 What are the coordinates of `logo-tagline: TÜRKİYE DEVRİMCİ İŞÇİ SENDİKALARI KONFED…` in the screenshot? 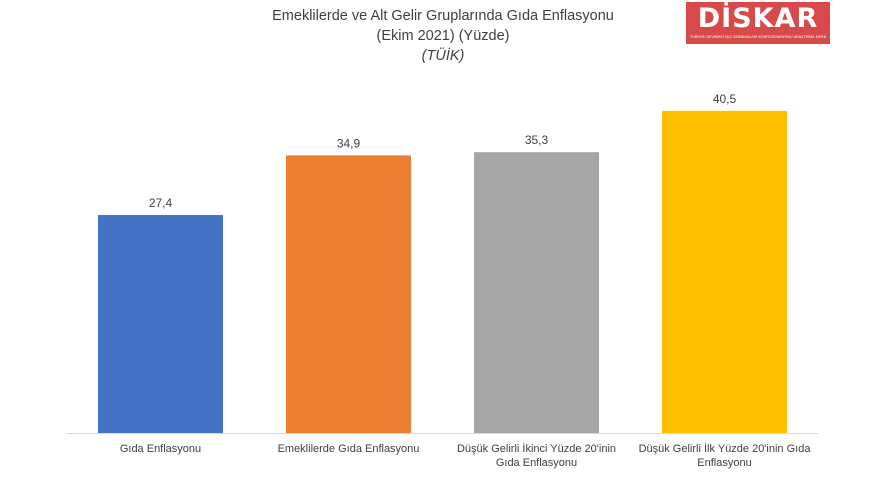 It's located at (758, 37).